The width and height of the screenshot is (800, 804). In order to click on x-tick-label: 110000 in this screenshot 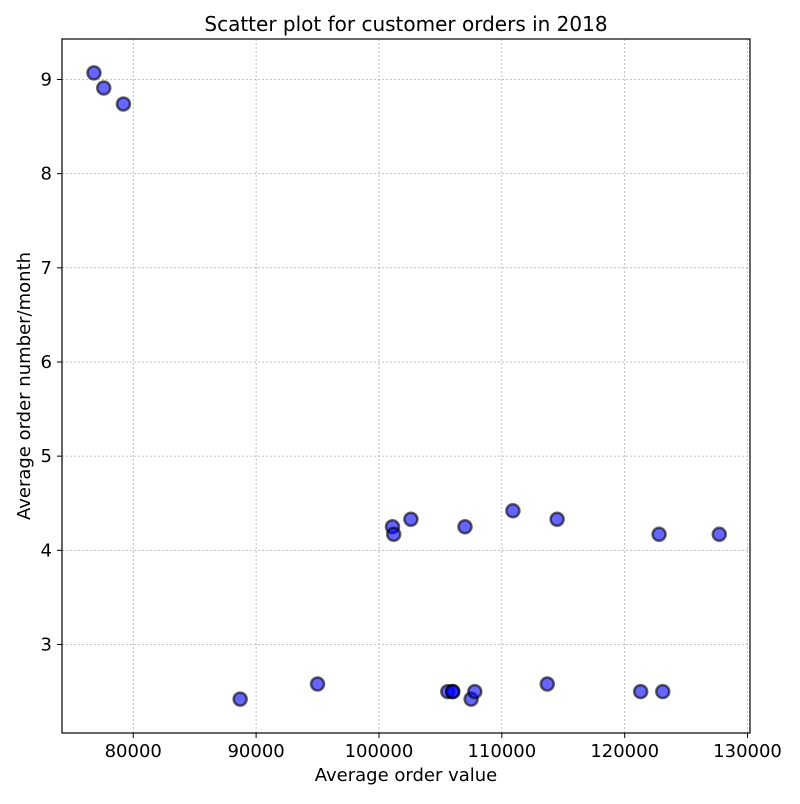, I will do `click(501, 751)`.